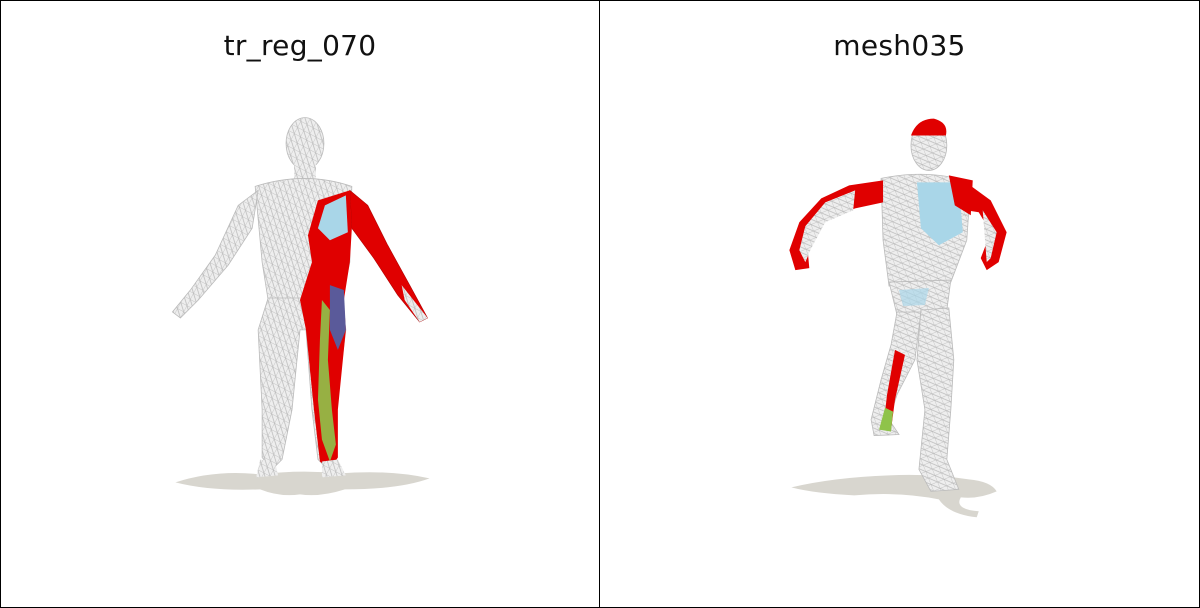  Describe the element at coordinates (899, 45) in the screenshot. I see `right-panel-title: mesh035` at that location.